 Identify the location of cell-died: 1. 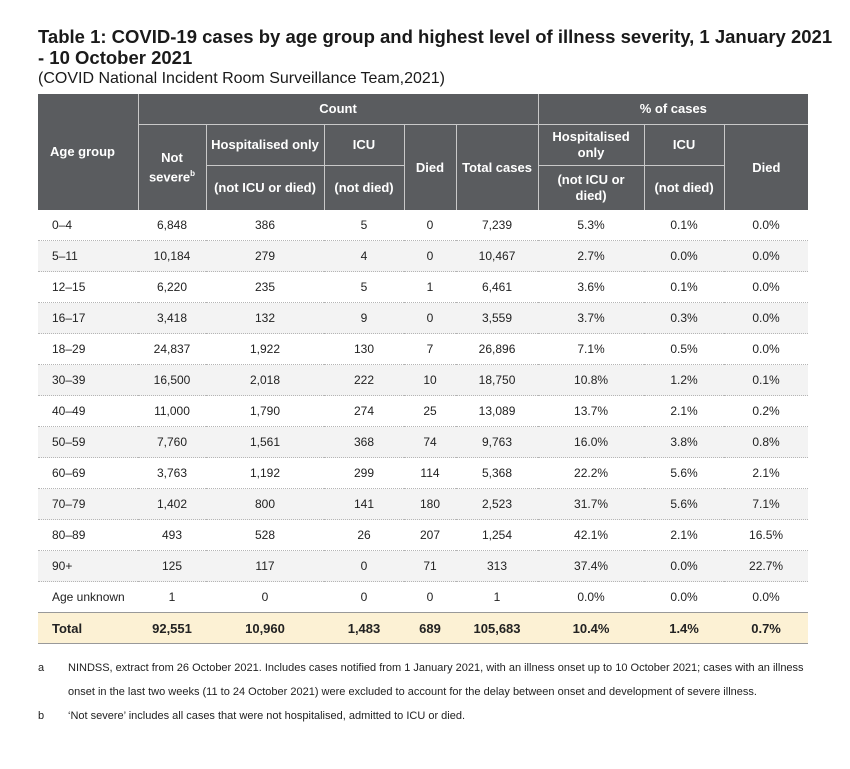
(430, 287).